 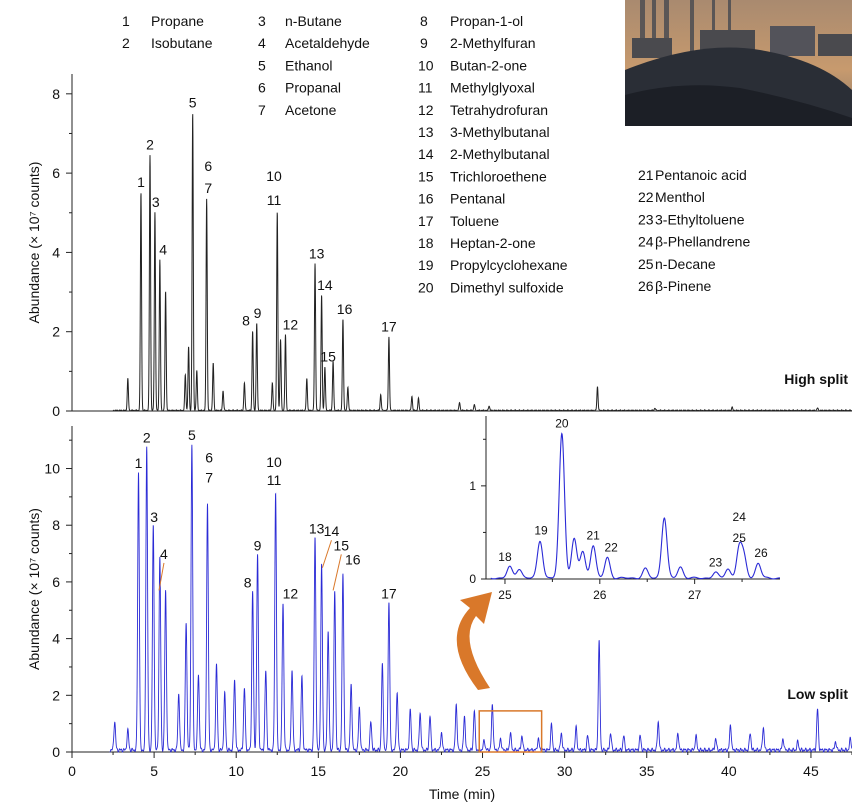 What do you see at coordinates (308, 65) in the screenshot?
I see `legend-name: Ethanol` at bounding box center [308, 65].